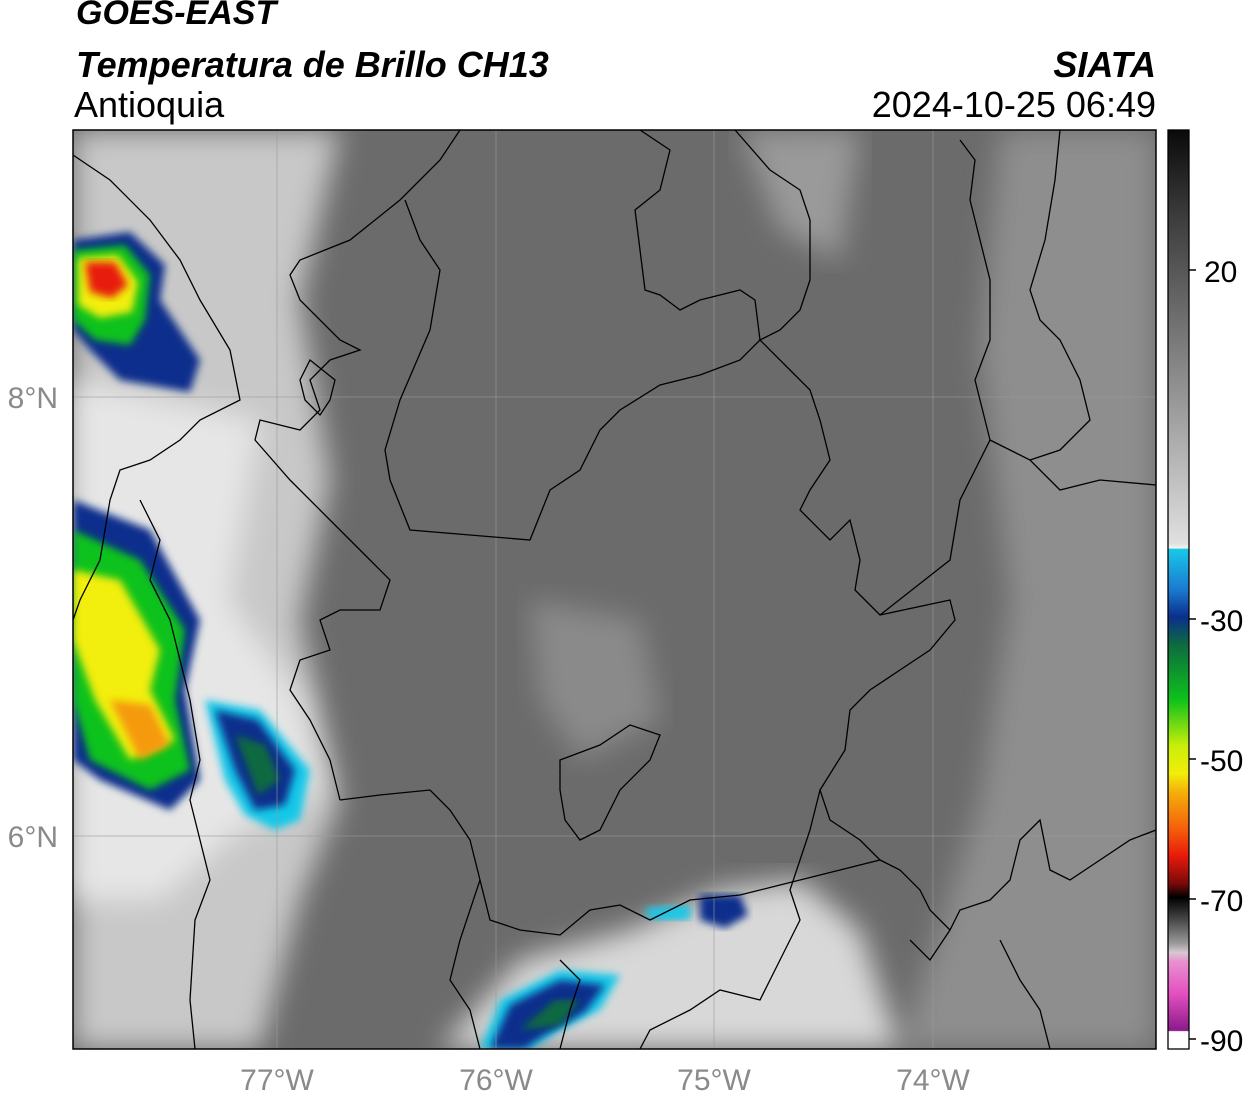  I want to click on lat-axis: 8°N 6°N, so click(33, 618).